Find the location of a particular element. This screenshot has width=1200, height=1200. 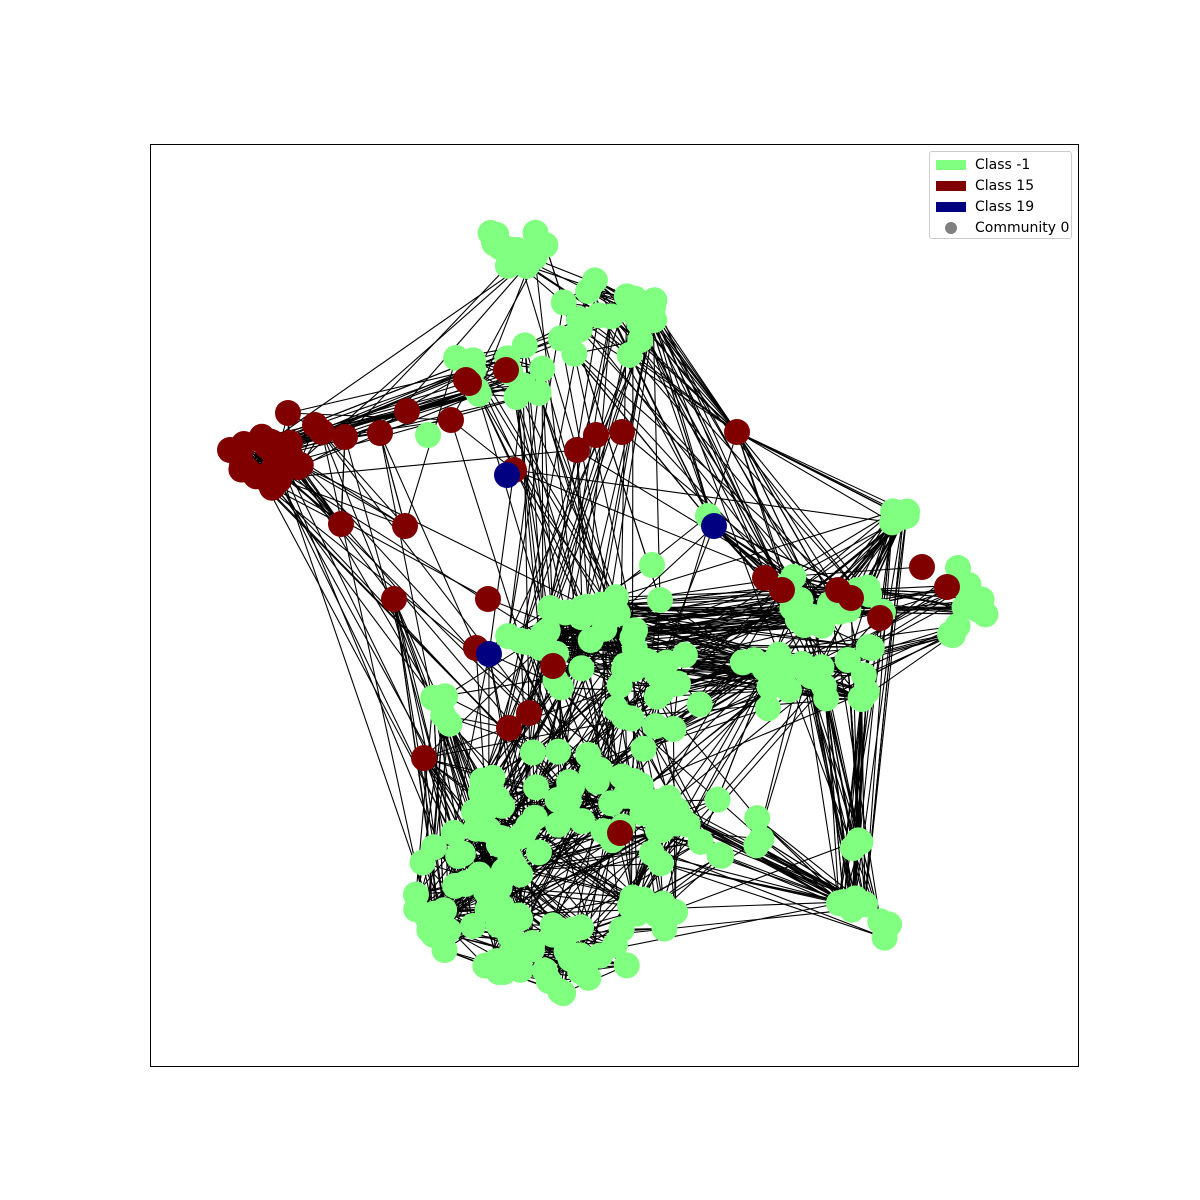

legend-label: Class 15 is located at coordinates (1005, 186).